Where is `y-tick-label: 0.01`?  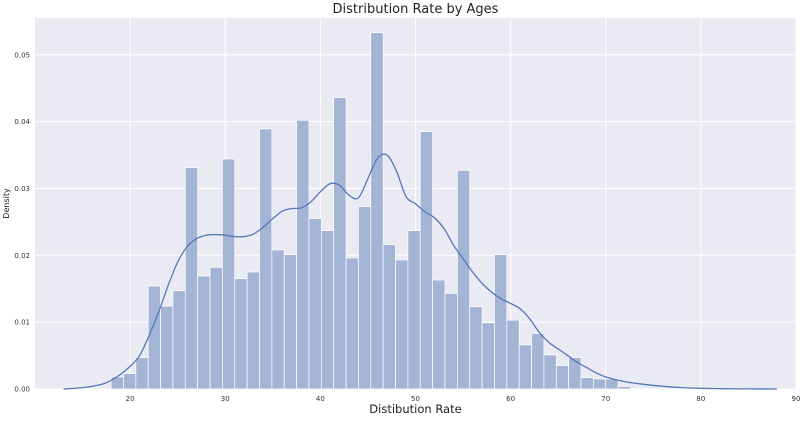 y-tick-label: 0.01 is located at coordinates (22, 323).